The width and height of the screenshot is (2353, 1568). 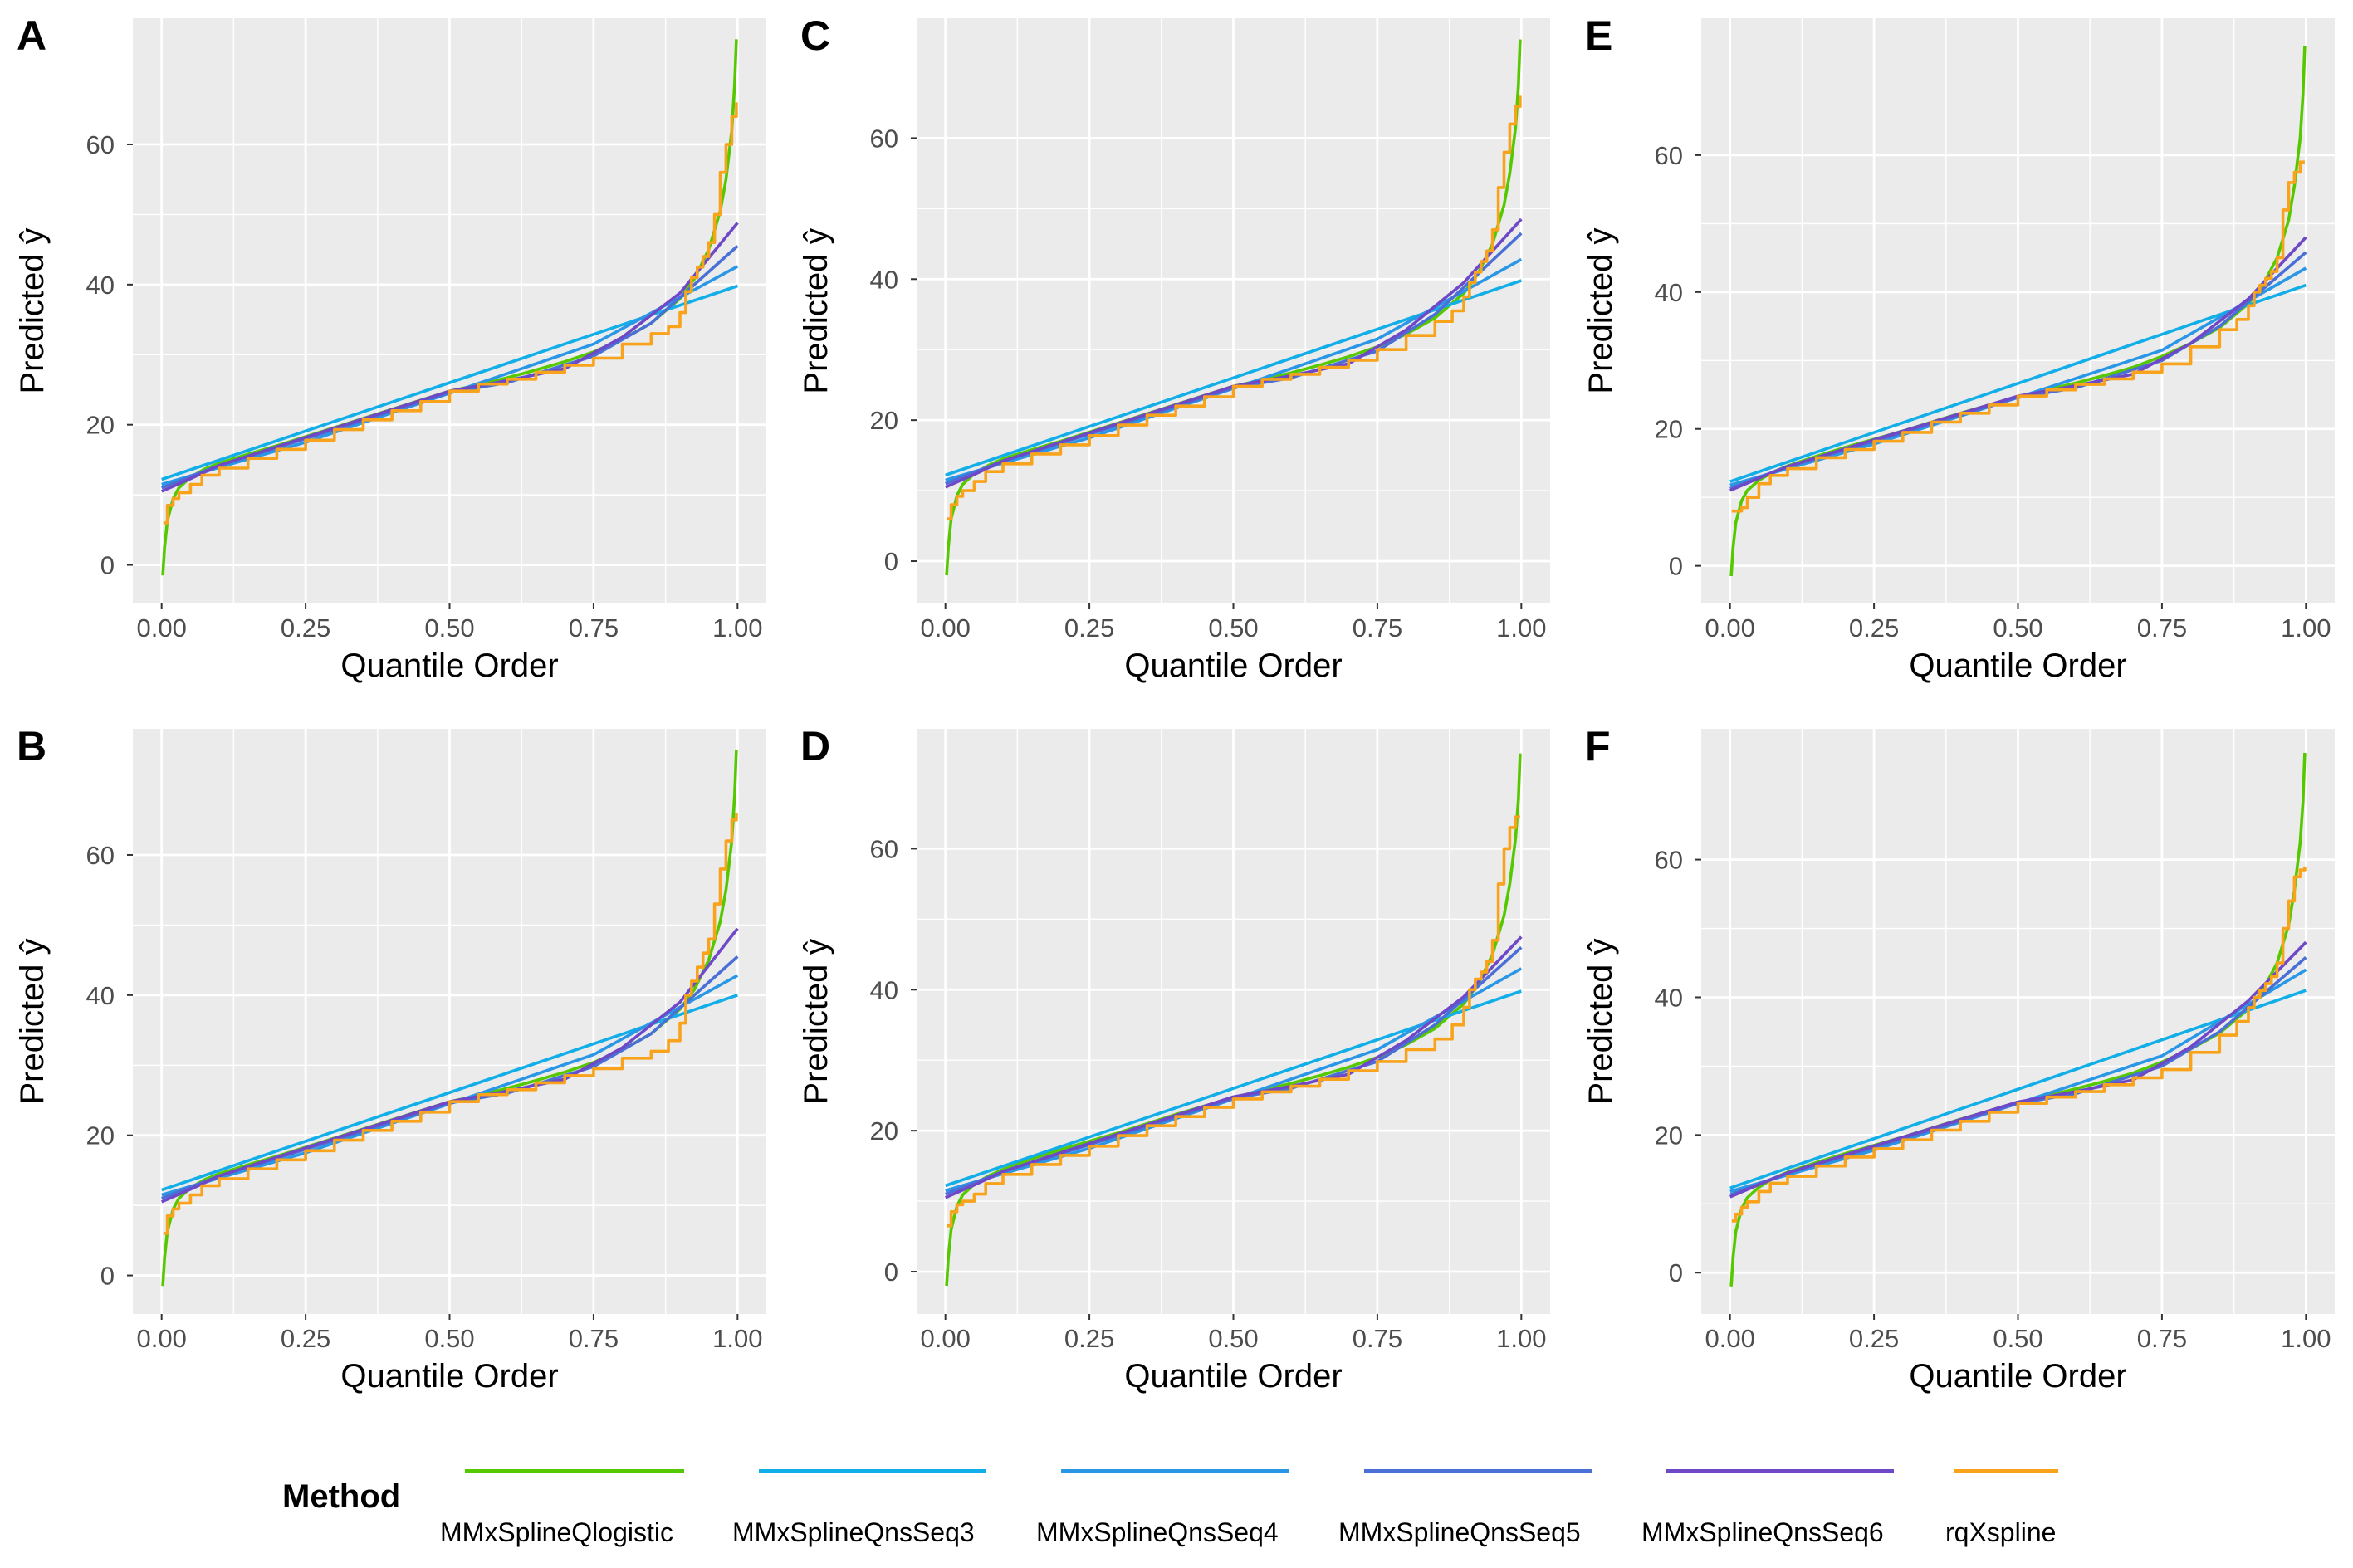 What do you see at coordinates (859, 1508) in the screenshot?
I see `legend-entry: MMxSplineQnsSeq3` at bounding box center [859, 1508].